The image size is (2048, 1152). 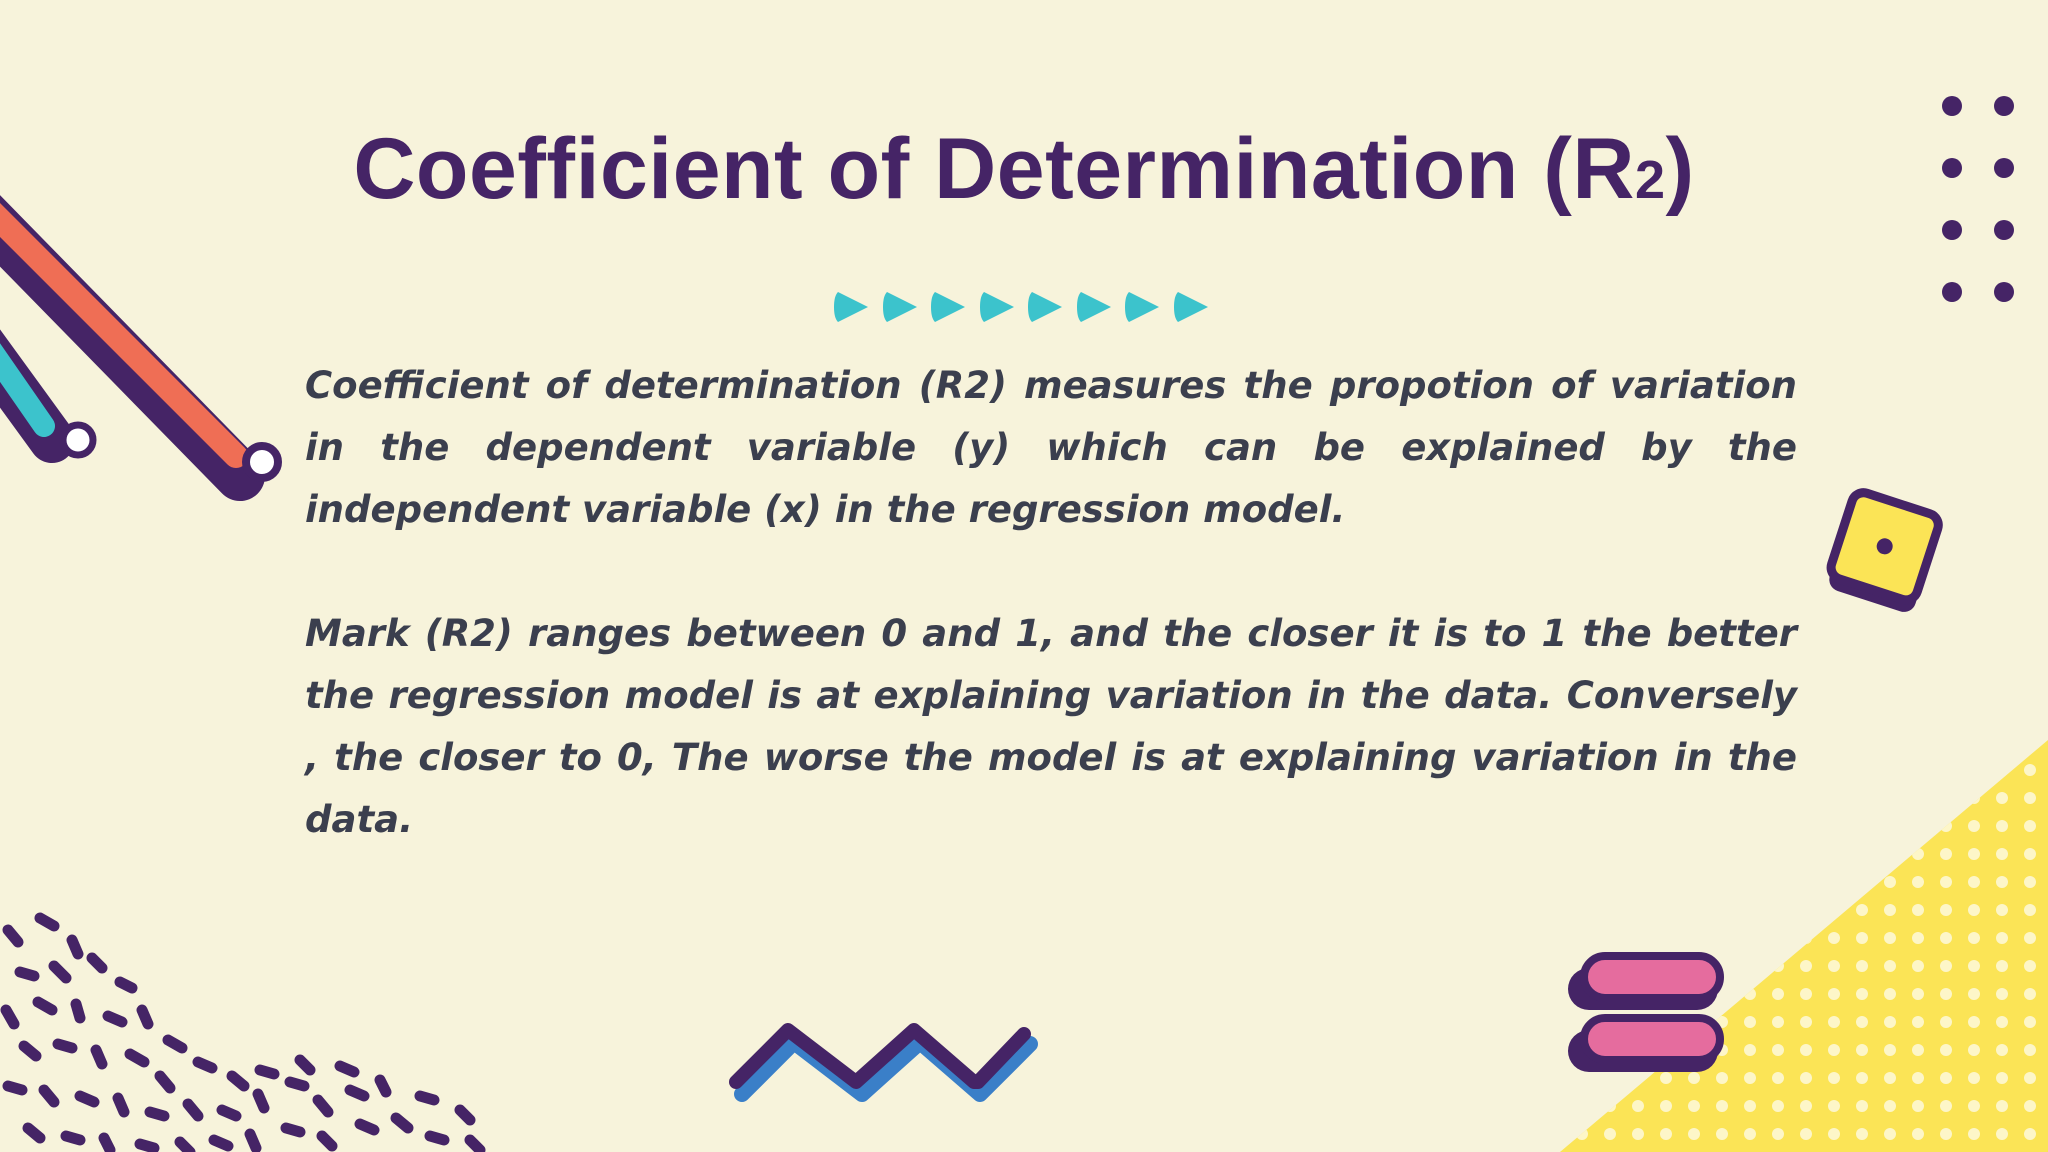 I want to click on squiggle-pattern-icon, so click(x=243, y=1032).